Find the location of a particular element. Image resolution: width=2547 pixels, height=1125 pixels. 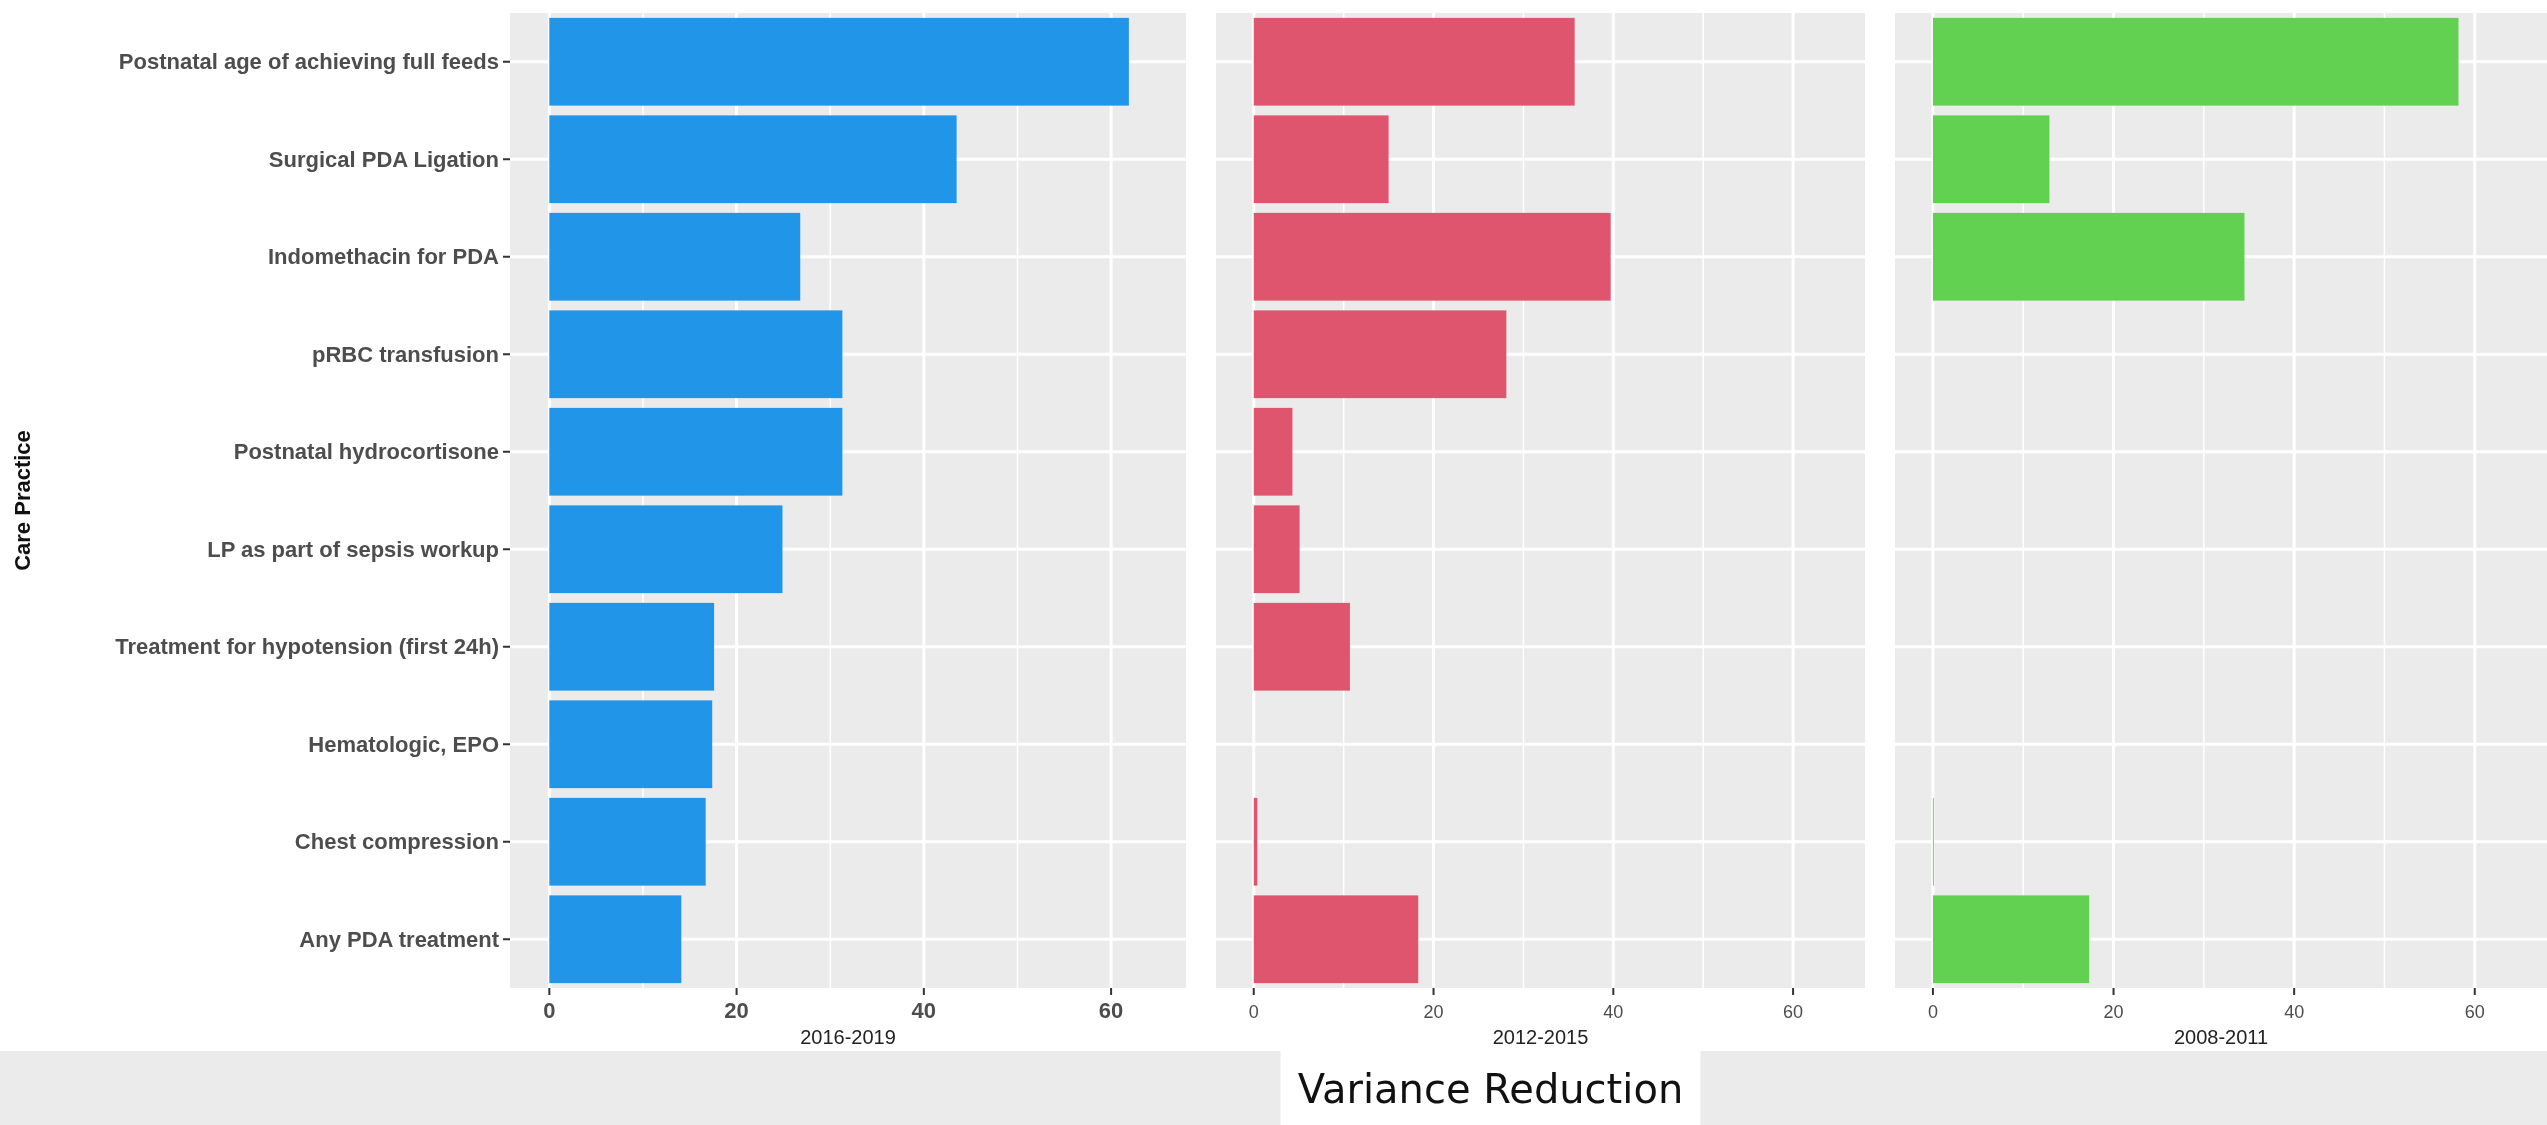

y-tick-label: pRBC transfusion is located at coordinates (405, 354).